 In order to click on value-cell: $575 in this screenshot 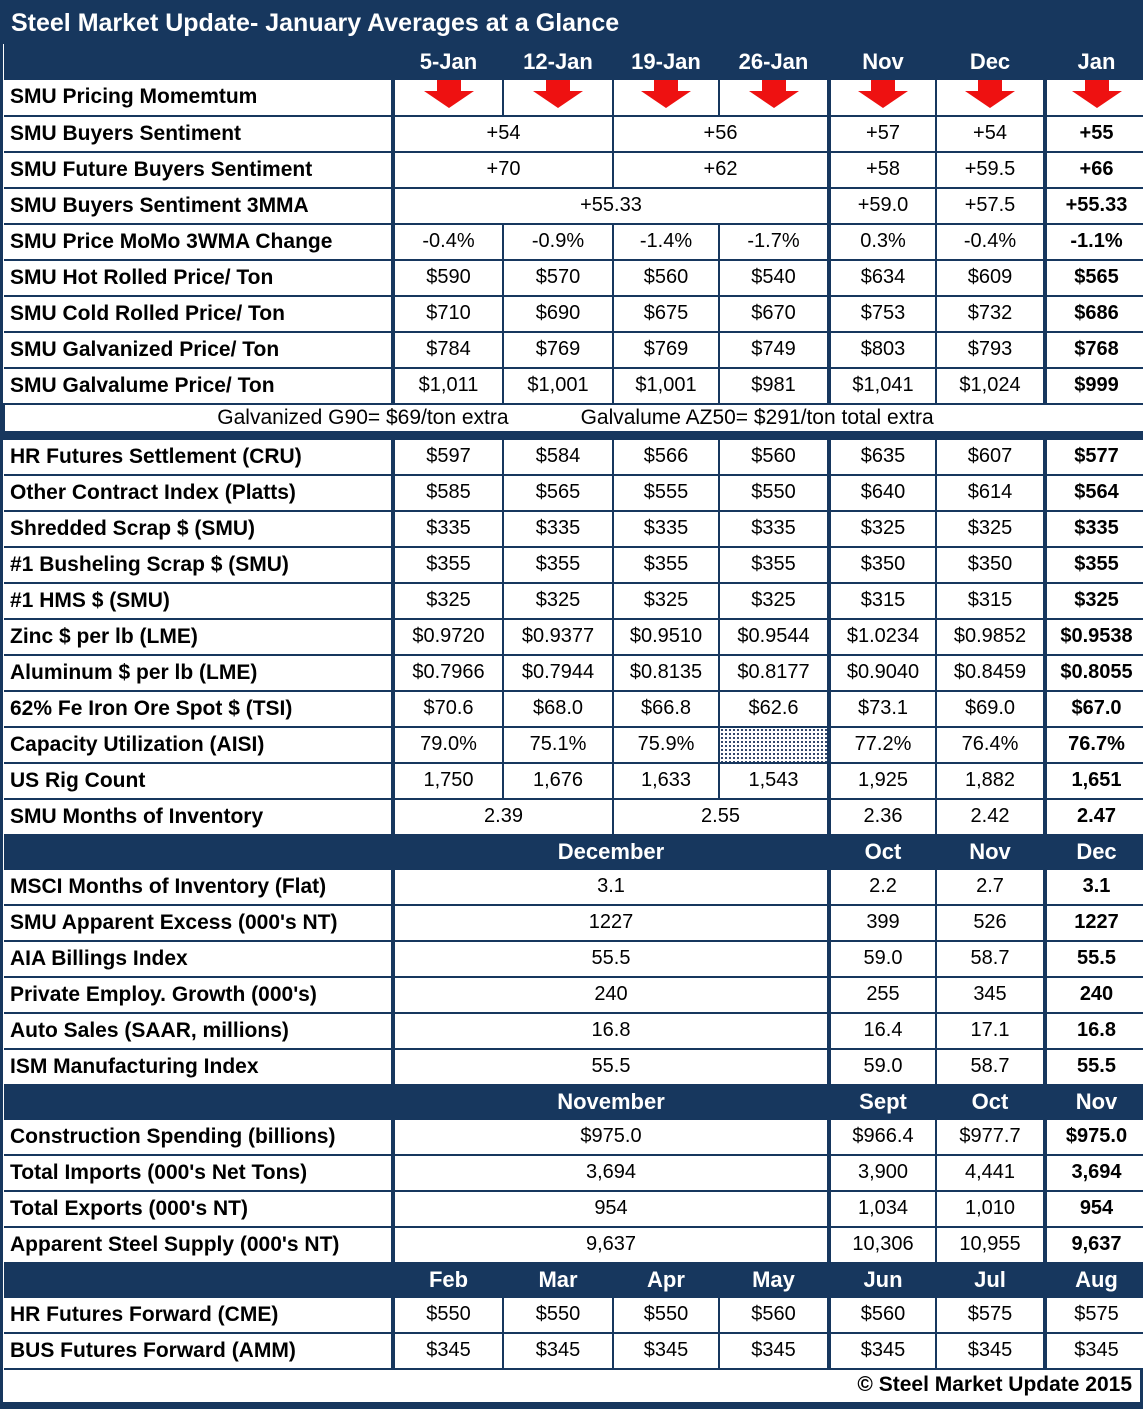, I will do `click(1093, 1314)`.